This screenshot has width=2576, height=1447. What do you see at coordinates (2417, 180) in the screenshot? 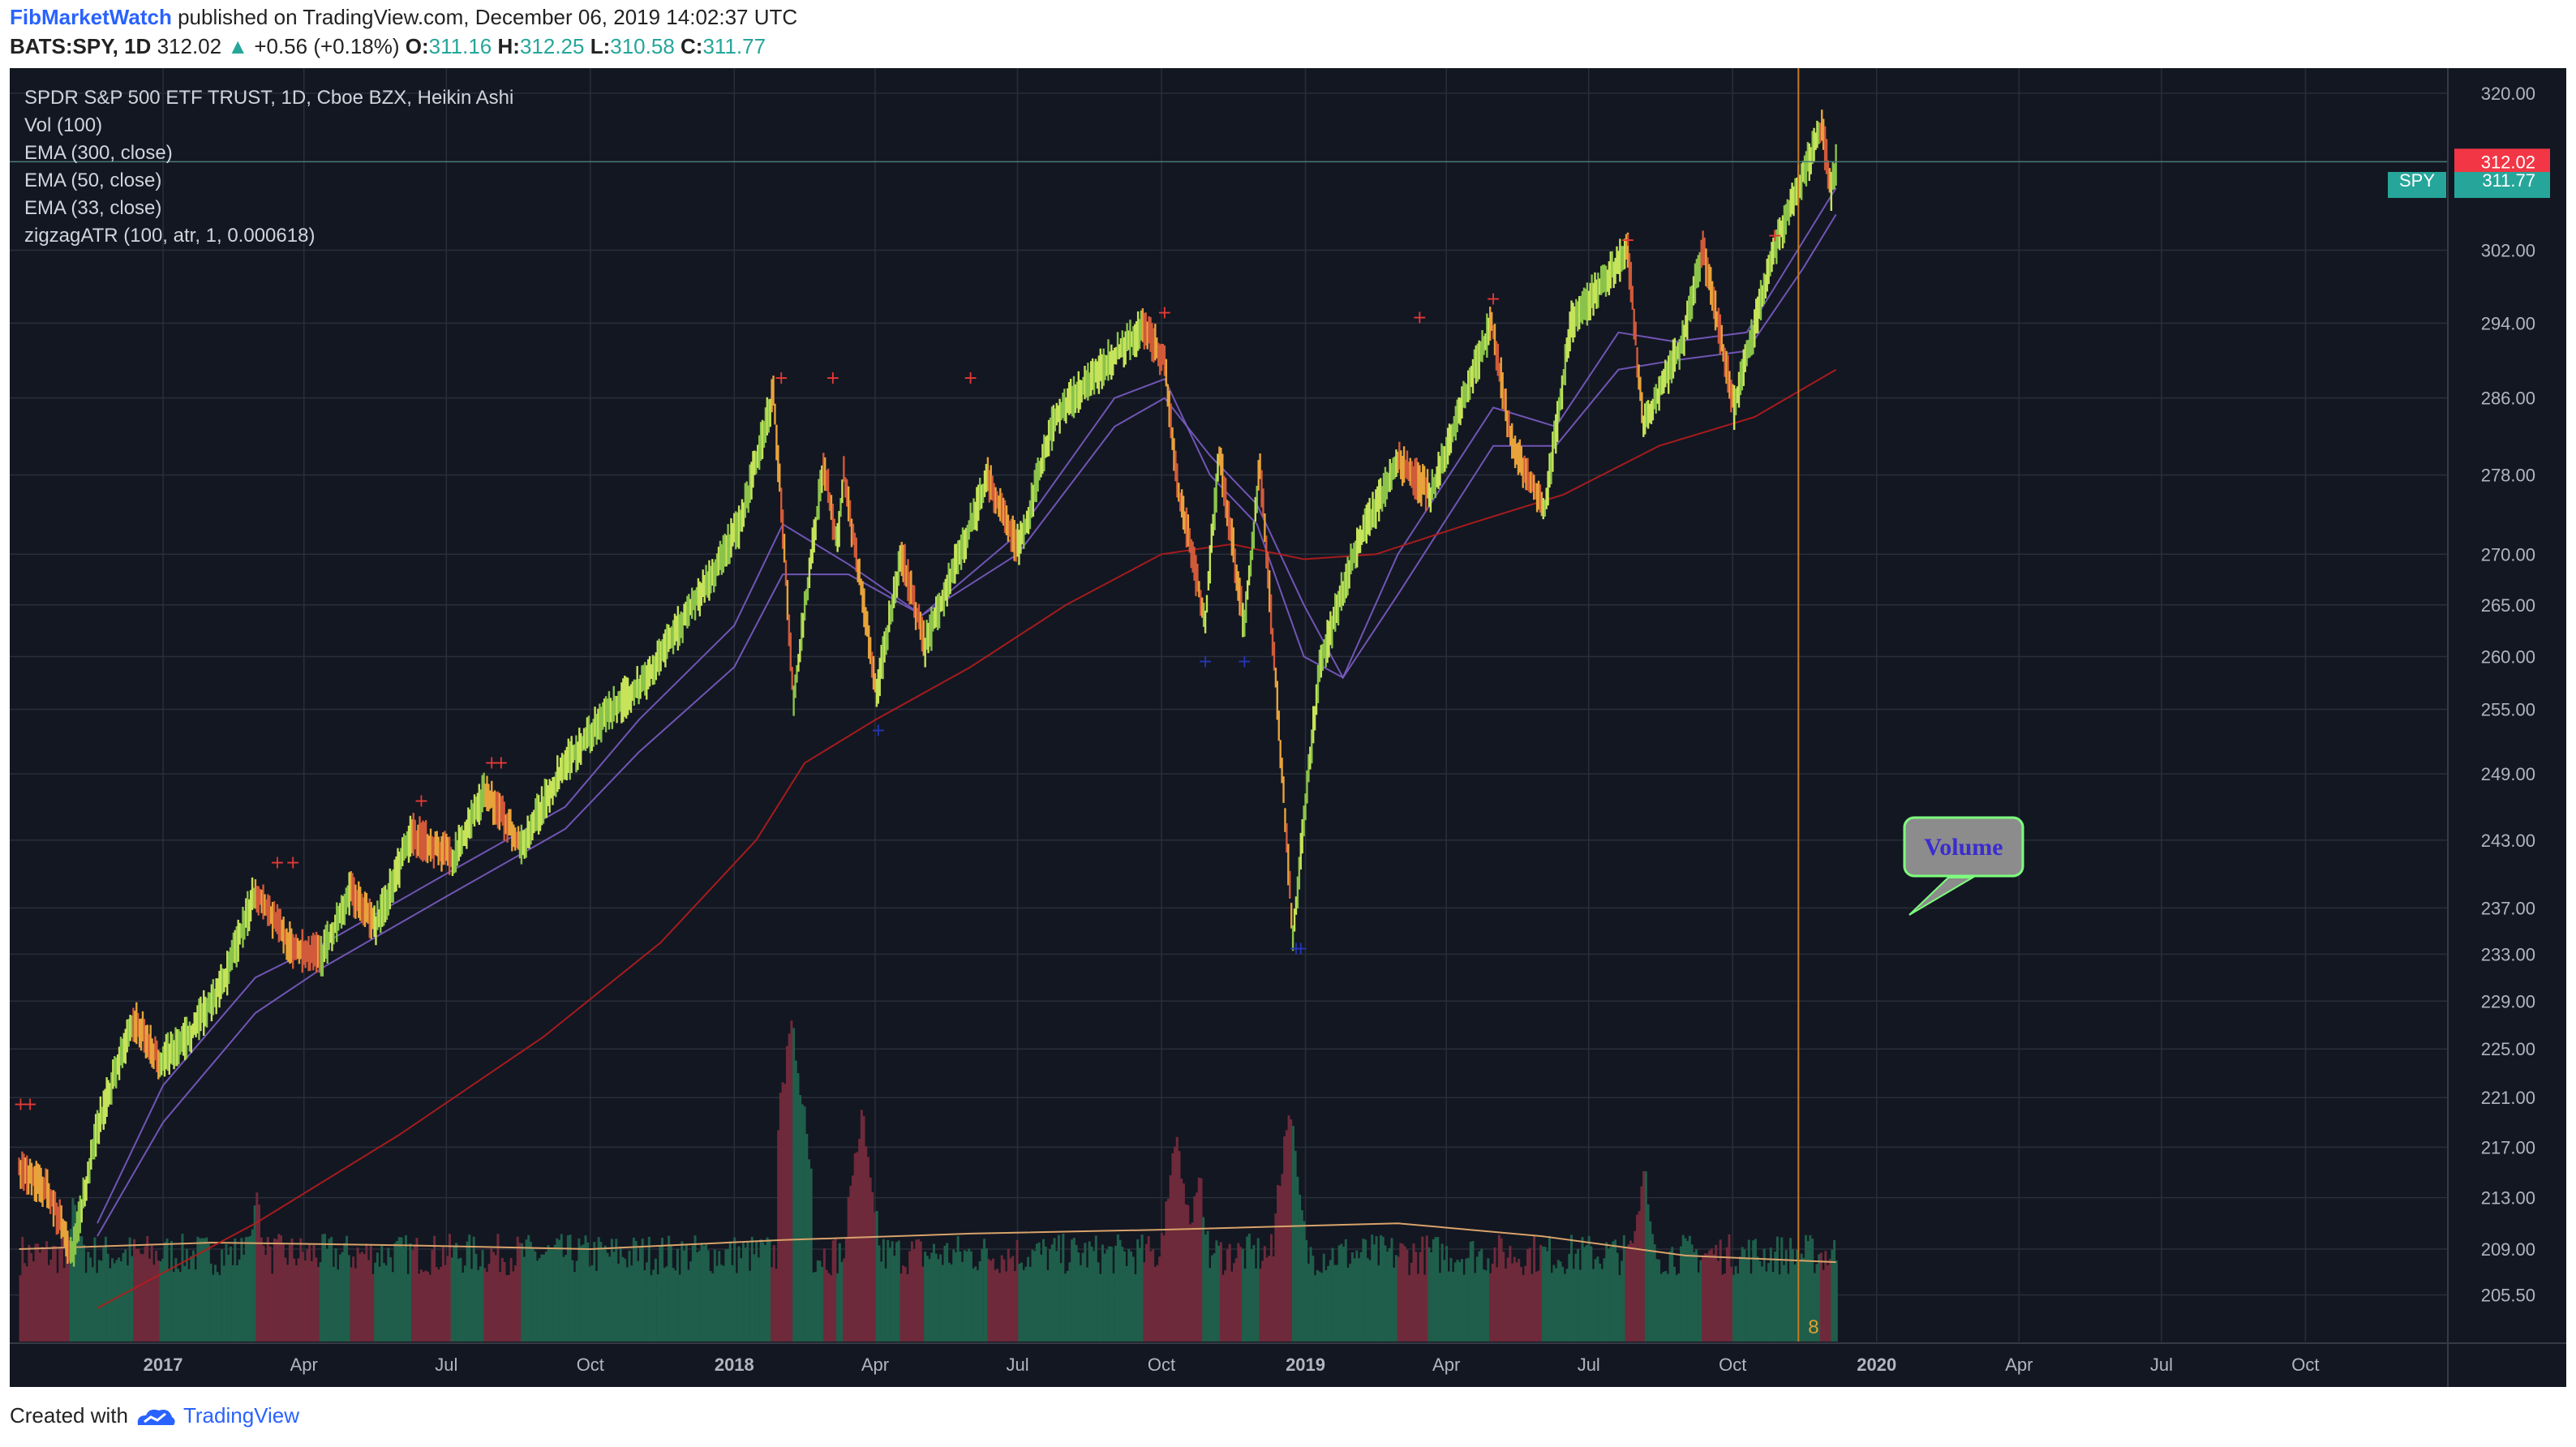
I see `spy-symbol-badge-text: SPY` at bounding box center [2417, 180].